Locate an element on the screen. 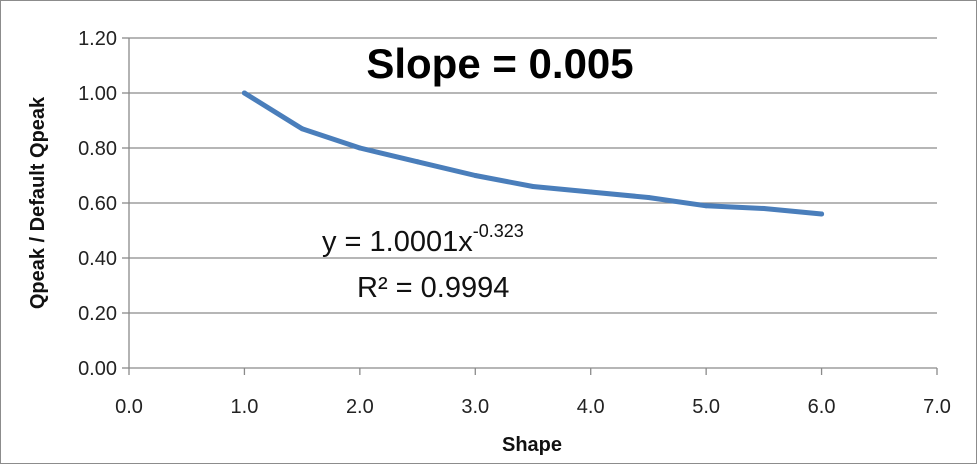  x-axis-title: Shape is located at coordinates (532, 445).